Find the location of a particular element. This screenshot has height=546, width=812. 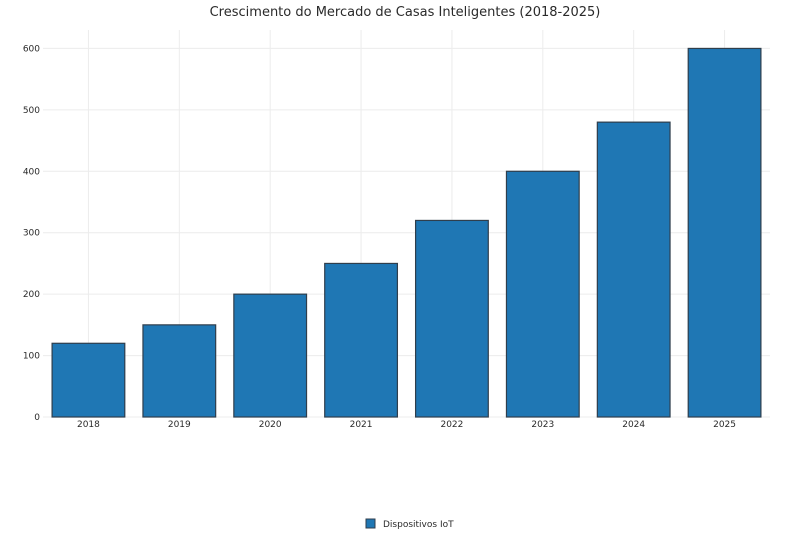

x-tick-label: 2023 is located at coordinates (542, 425).